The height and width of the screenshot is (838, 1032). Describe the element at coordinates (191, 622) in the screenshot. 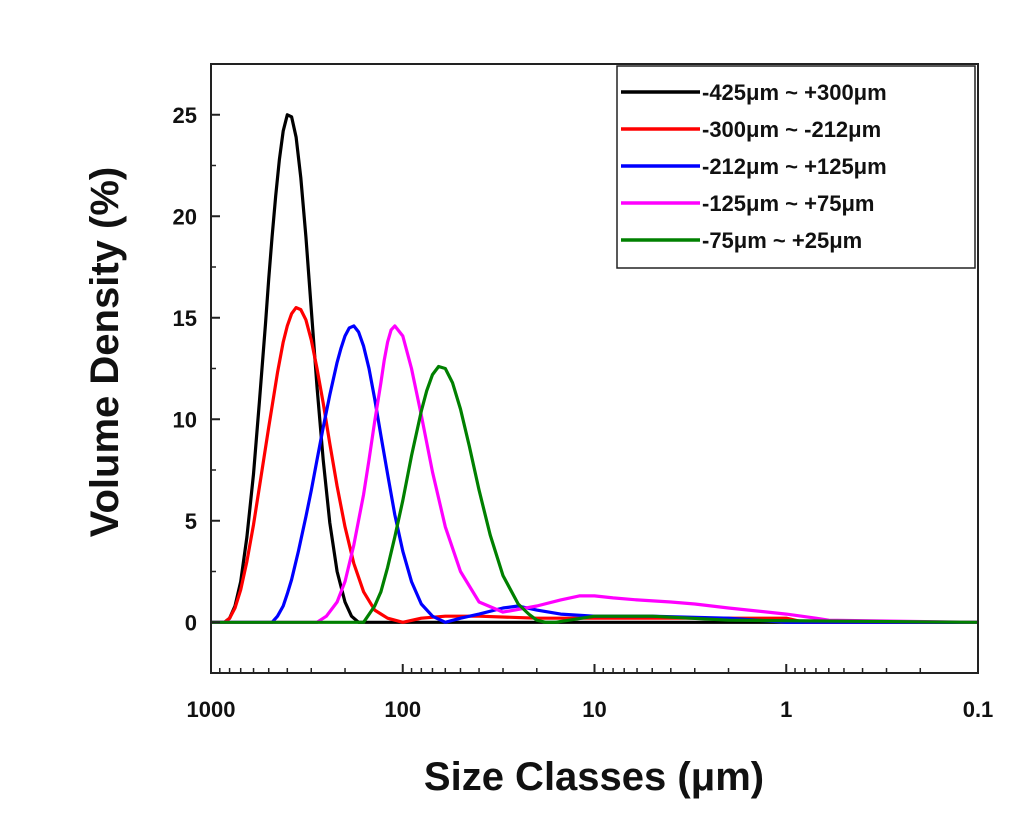

I see `y-tick-label: 0` at that location.